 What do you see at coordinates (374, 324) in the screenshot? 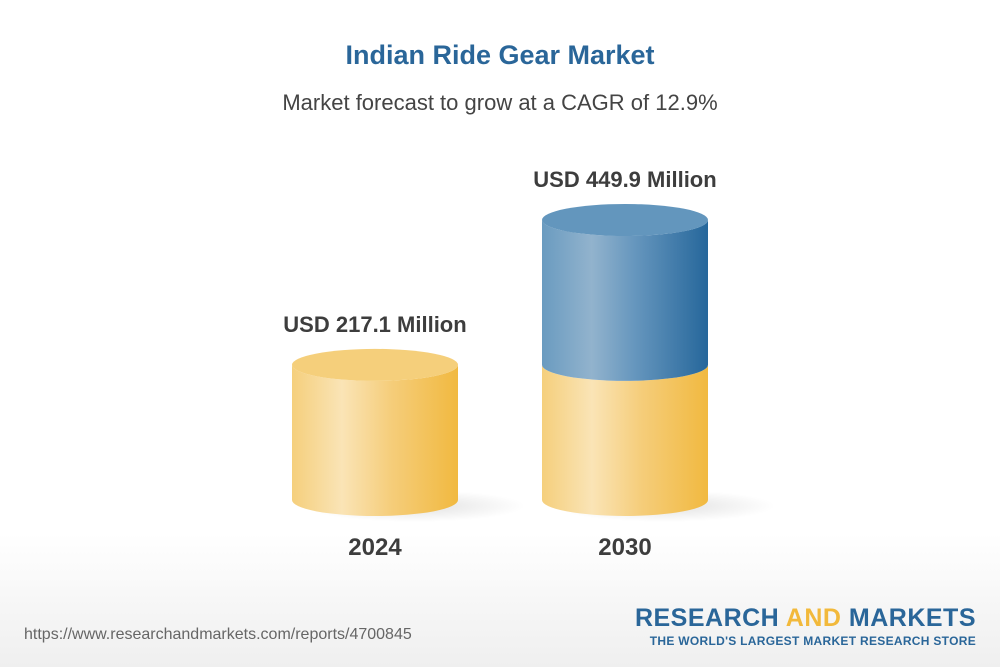
I see `data-label: USD 217.1 Million` at bounding box center [374, 324].